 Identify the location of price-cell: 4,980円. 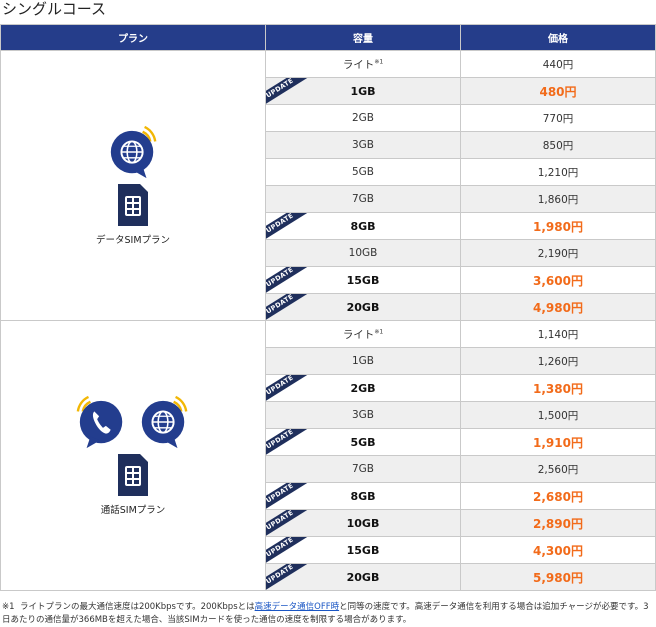
(558, 307).